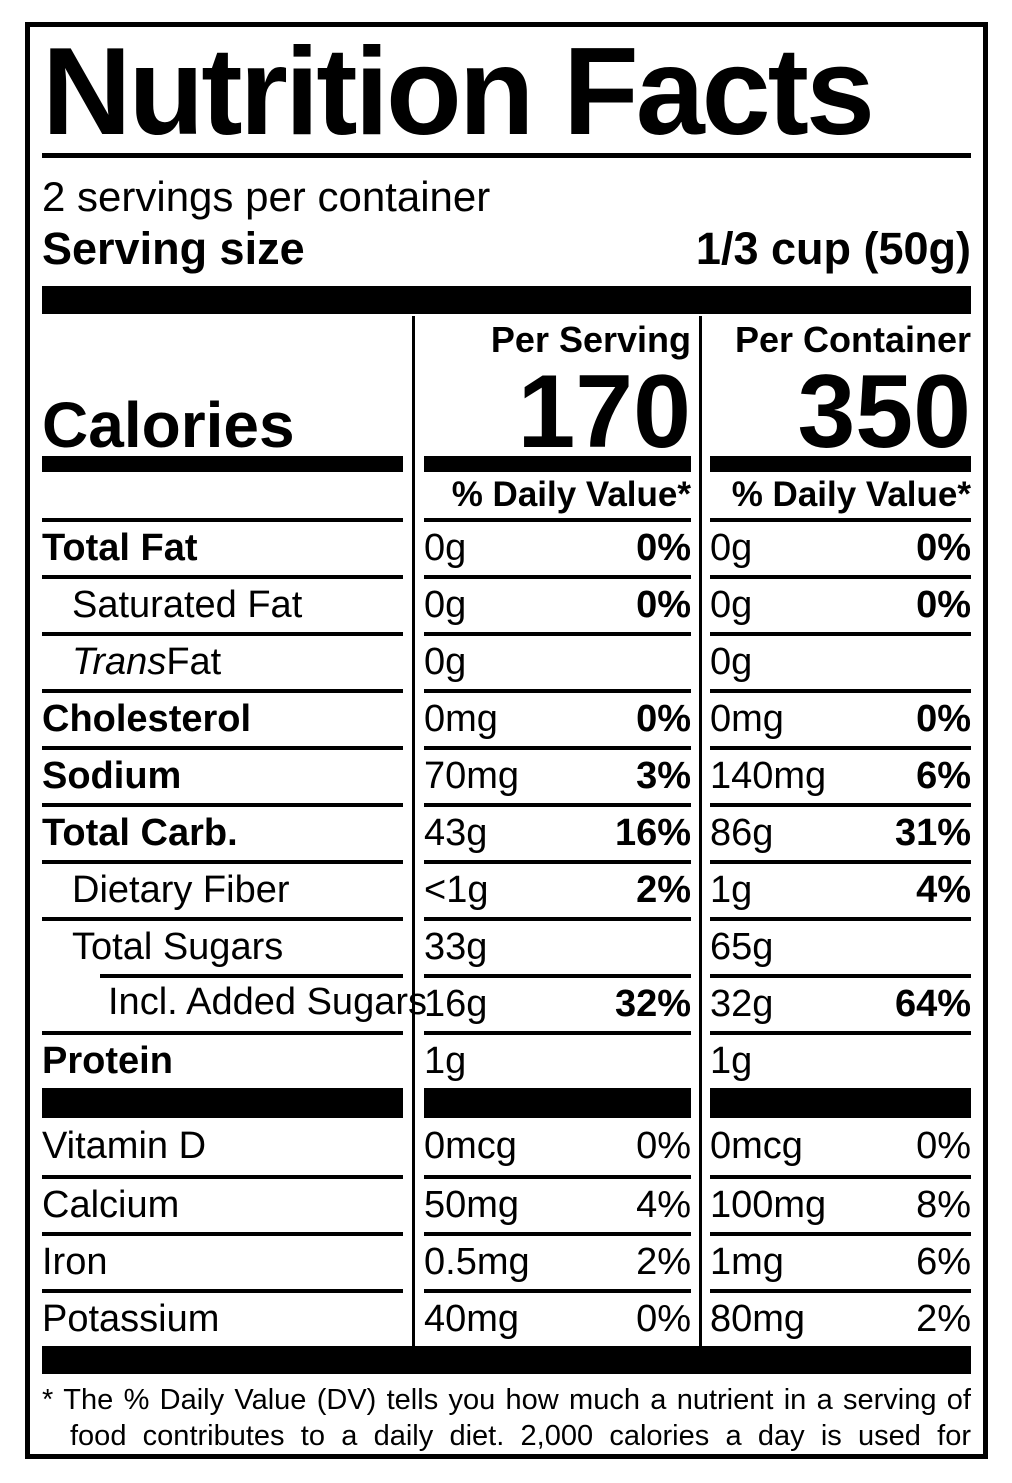 The width and height of the screenshot is (1012, 1483). I want to click on per-container-amount: 140mg, so click(768, 775).